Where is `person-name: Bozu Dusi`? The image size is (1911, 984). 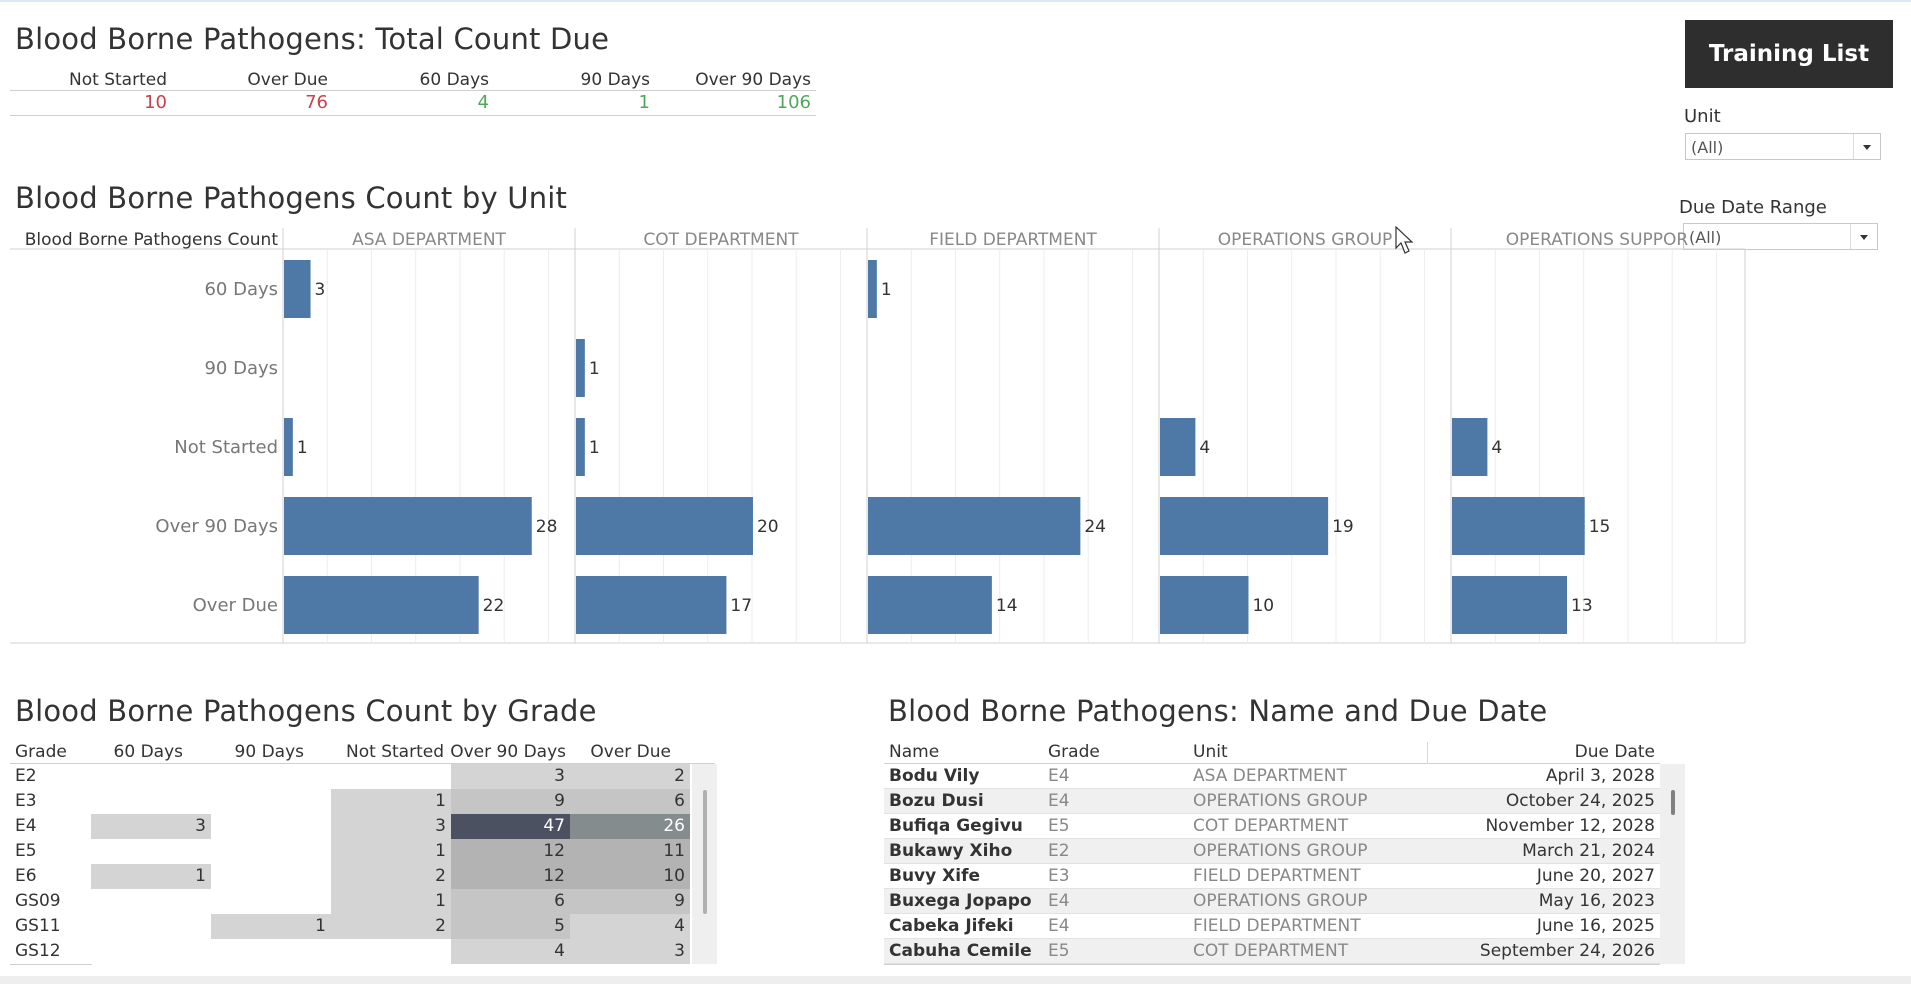 person-name: Bozu Dusi is located at coordinates (936, 801).